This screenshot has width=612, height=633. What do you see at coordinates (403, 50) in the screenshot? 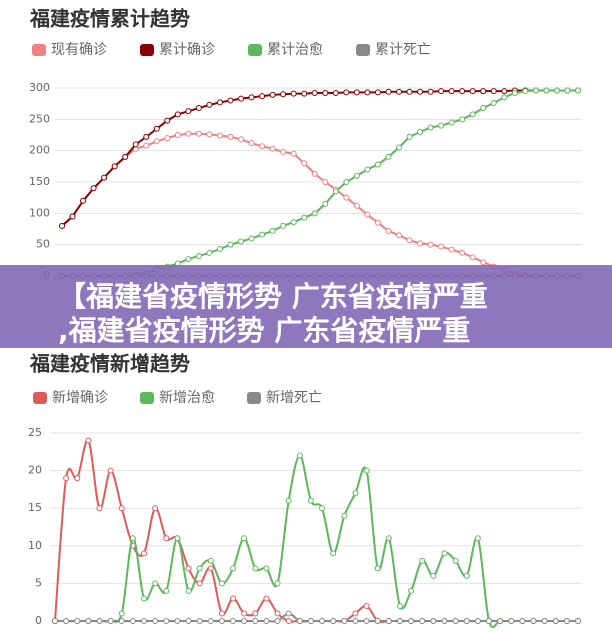
I see `legend-label: 累计死亡` at bounding box center [403, 50].